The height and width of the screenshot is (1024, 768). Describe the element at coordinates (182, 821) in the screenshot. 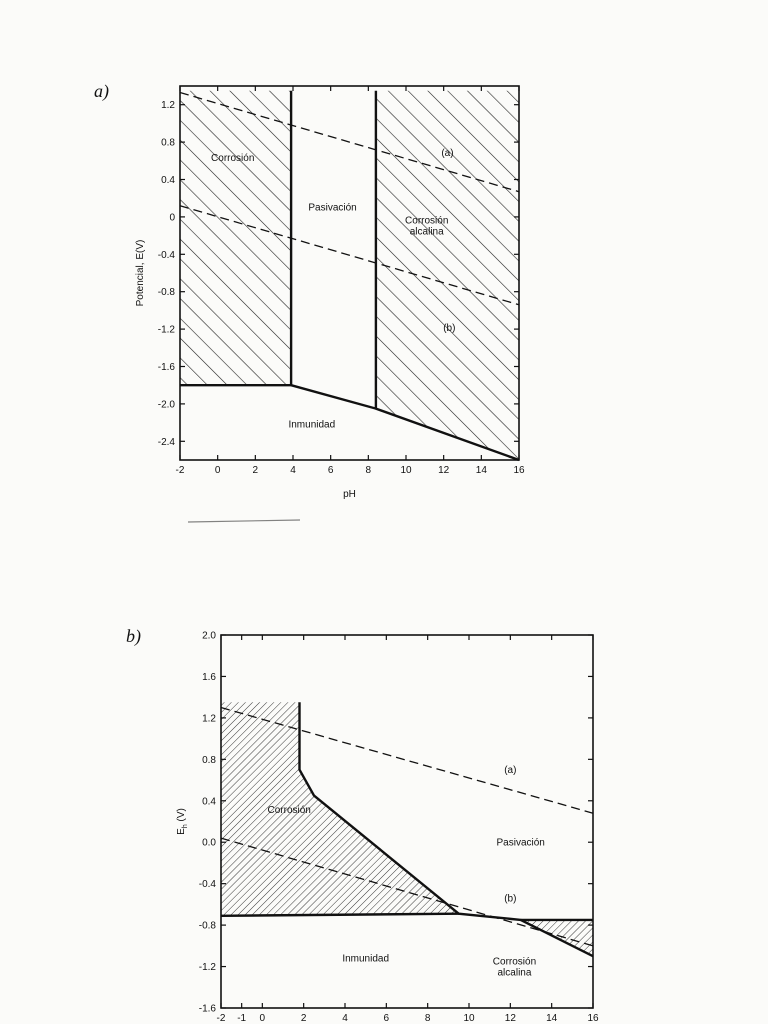

I see `panel-b-y-axis-label: Eh (V)` at that location.